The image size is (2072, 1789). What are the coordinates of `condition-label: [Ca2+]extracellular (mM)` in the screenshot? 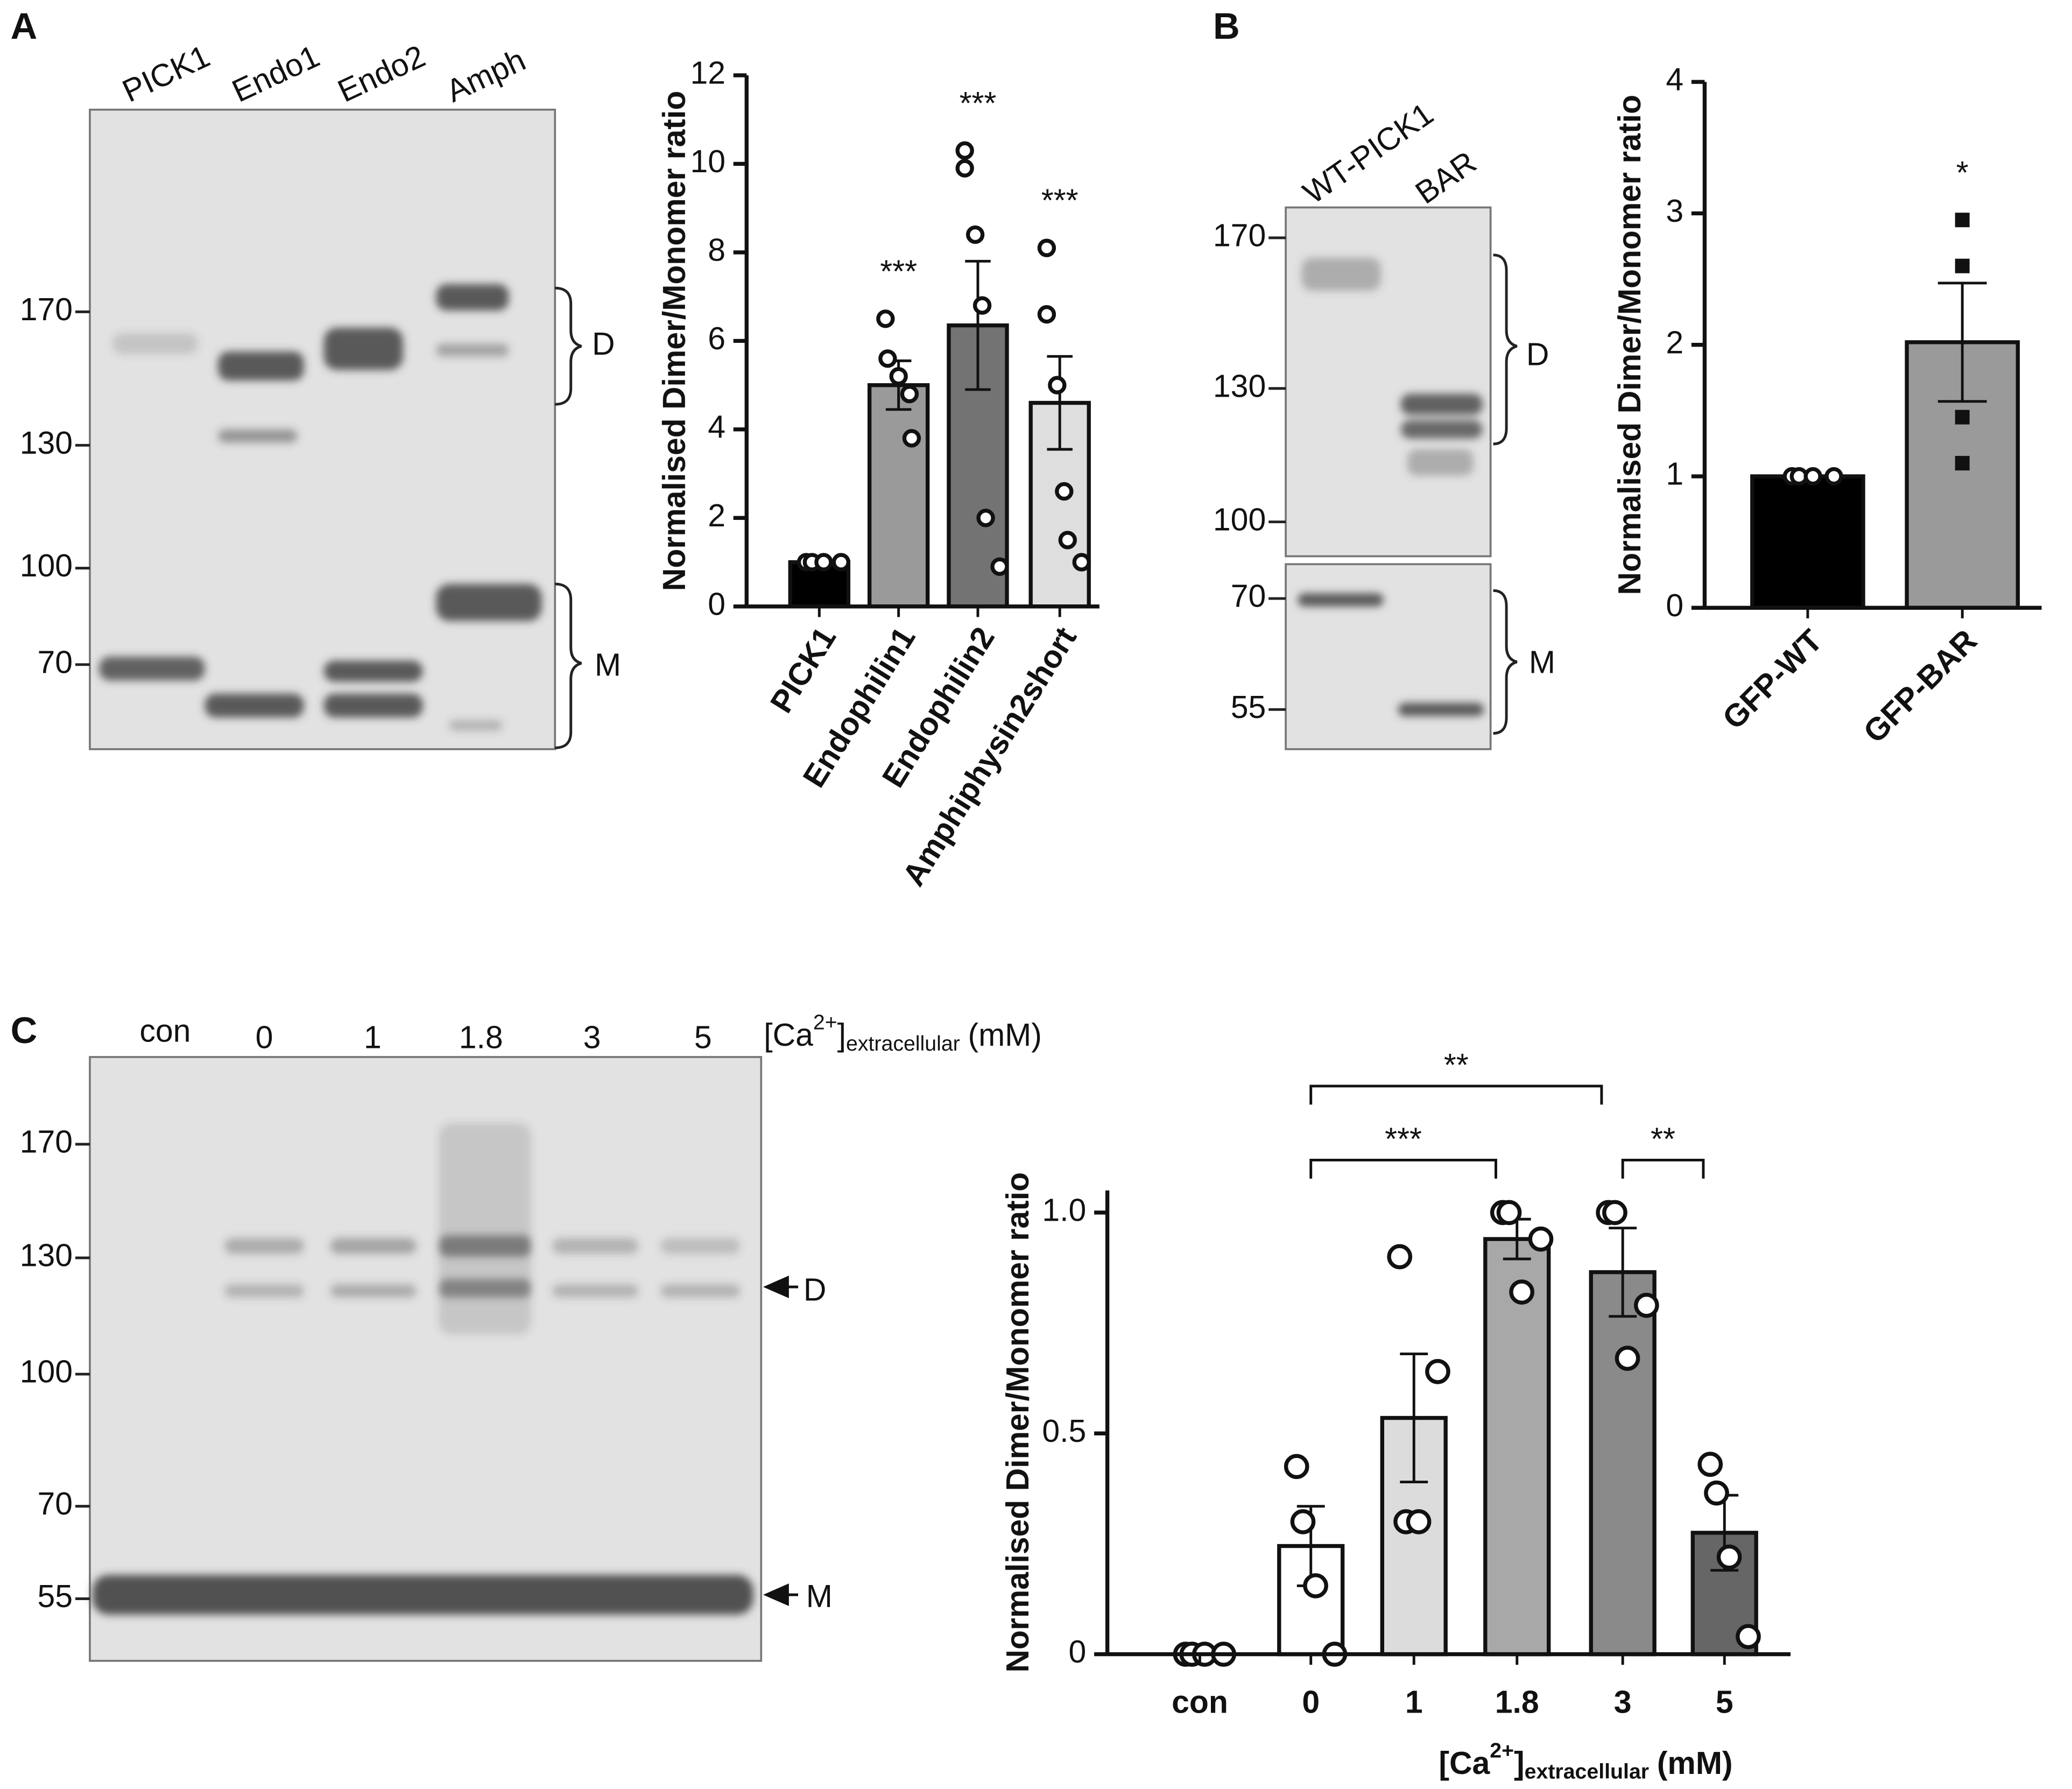 It's located at (903, 1033).